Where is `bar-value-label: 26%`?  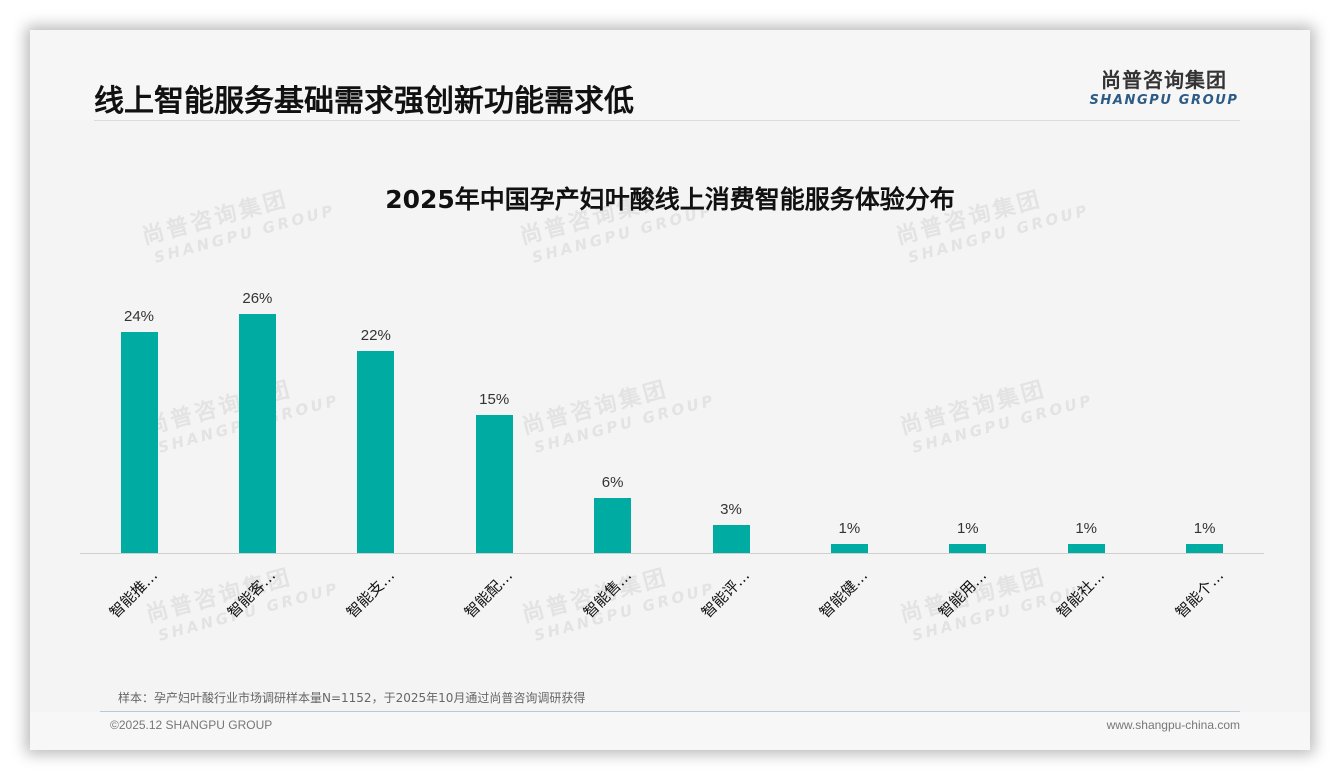
bar-value-label: 26% is located at coordinates (257, 298).